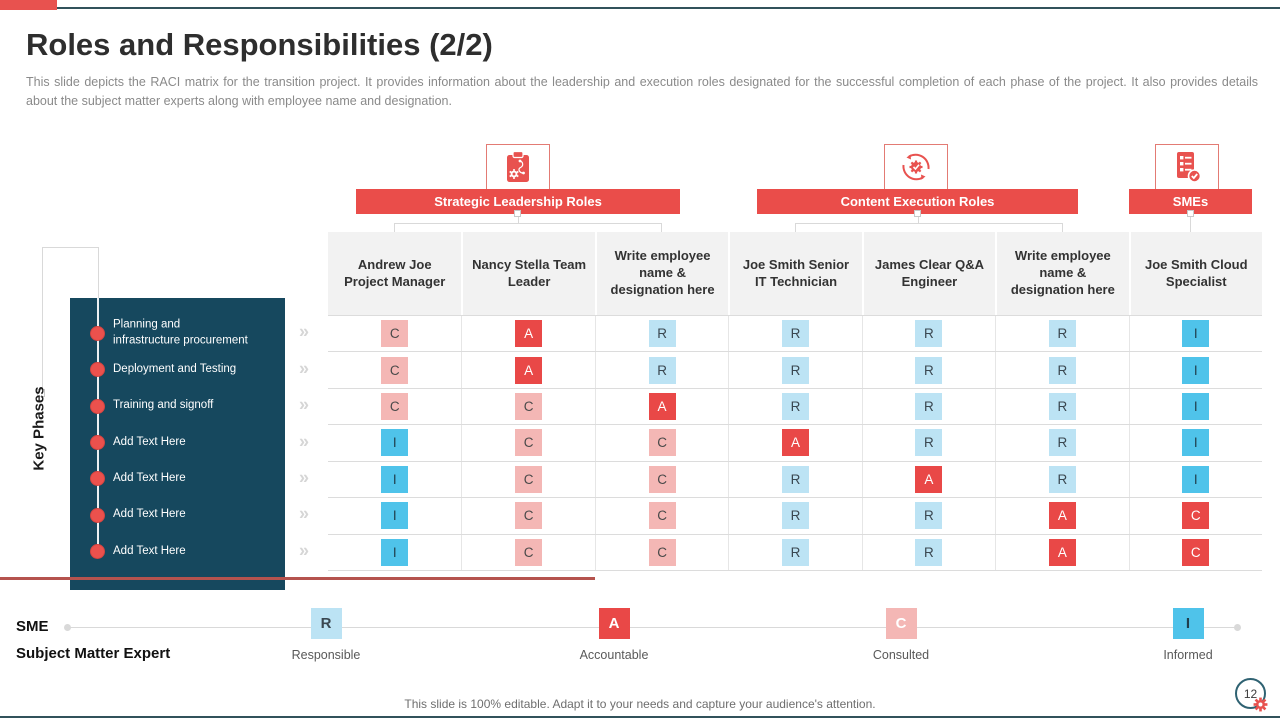 The image size is (1280, 720). I want to click on group-banner-strategic-leadership: Strategic Leadership Roles, so click(518, 201).